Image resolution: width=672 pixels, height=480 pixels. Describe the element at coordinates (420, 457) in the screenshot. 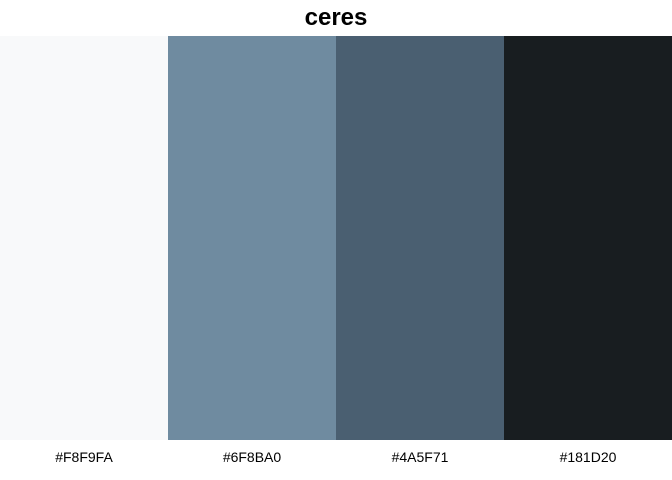

I see `swatch-3-label: #4A5F71` at that location.